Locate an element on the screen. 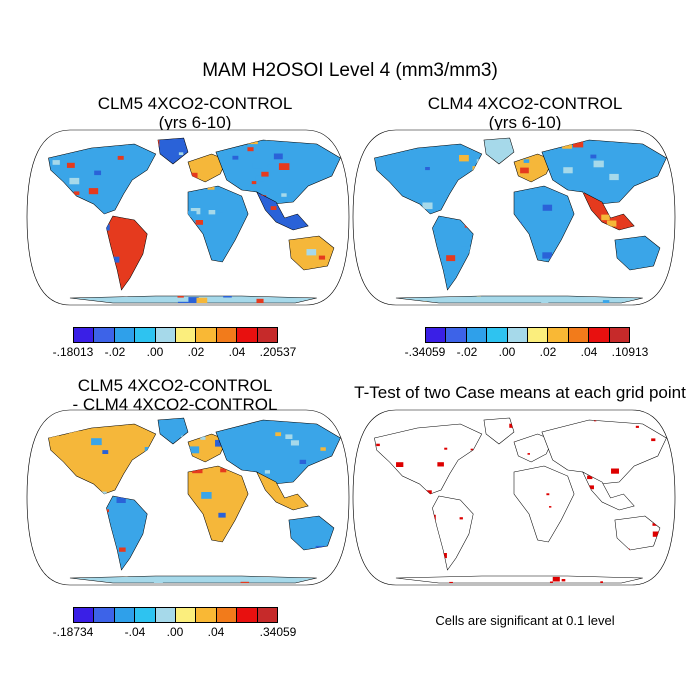 This screenshot has width=700, height=700. panel-2-title: CLM4 4XCO2-CONTROL (yrs 6-10) is located at coordinates (525, 113).